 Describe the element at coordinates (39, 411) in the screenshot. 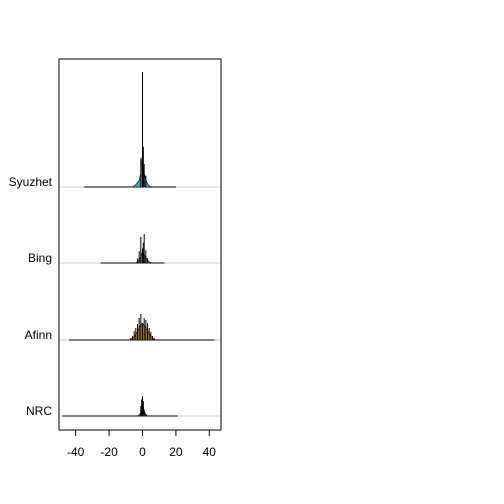

I see `category-label-nrc: NRC` at that location.